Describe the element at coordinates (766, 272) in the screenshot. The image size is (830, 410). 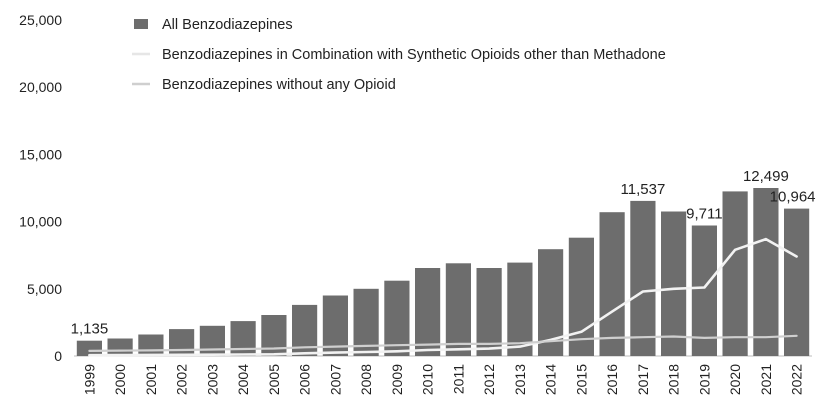
I see `bar-2021` at that location.